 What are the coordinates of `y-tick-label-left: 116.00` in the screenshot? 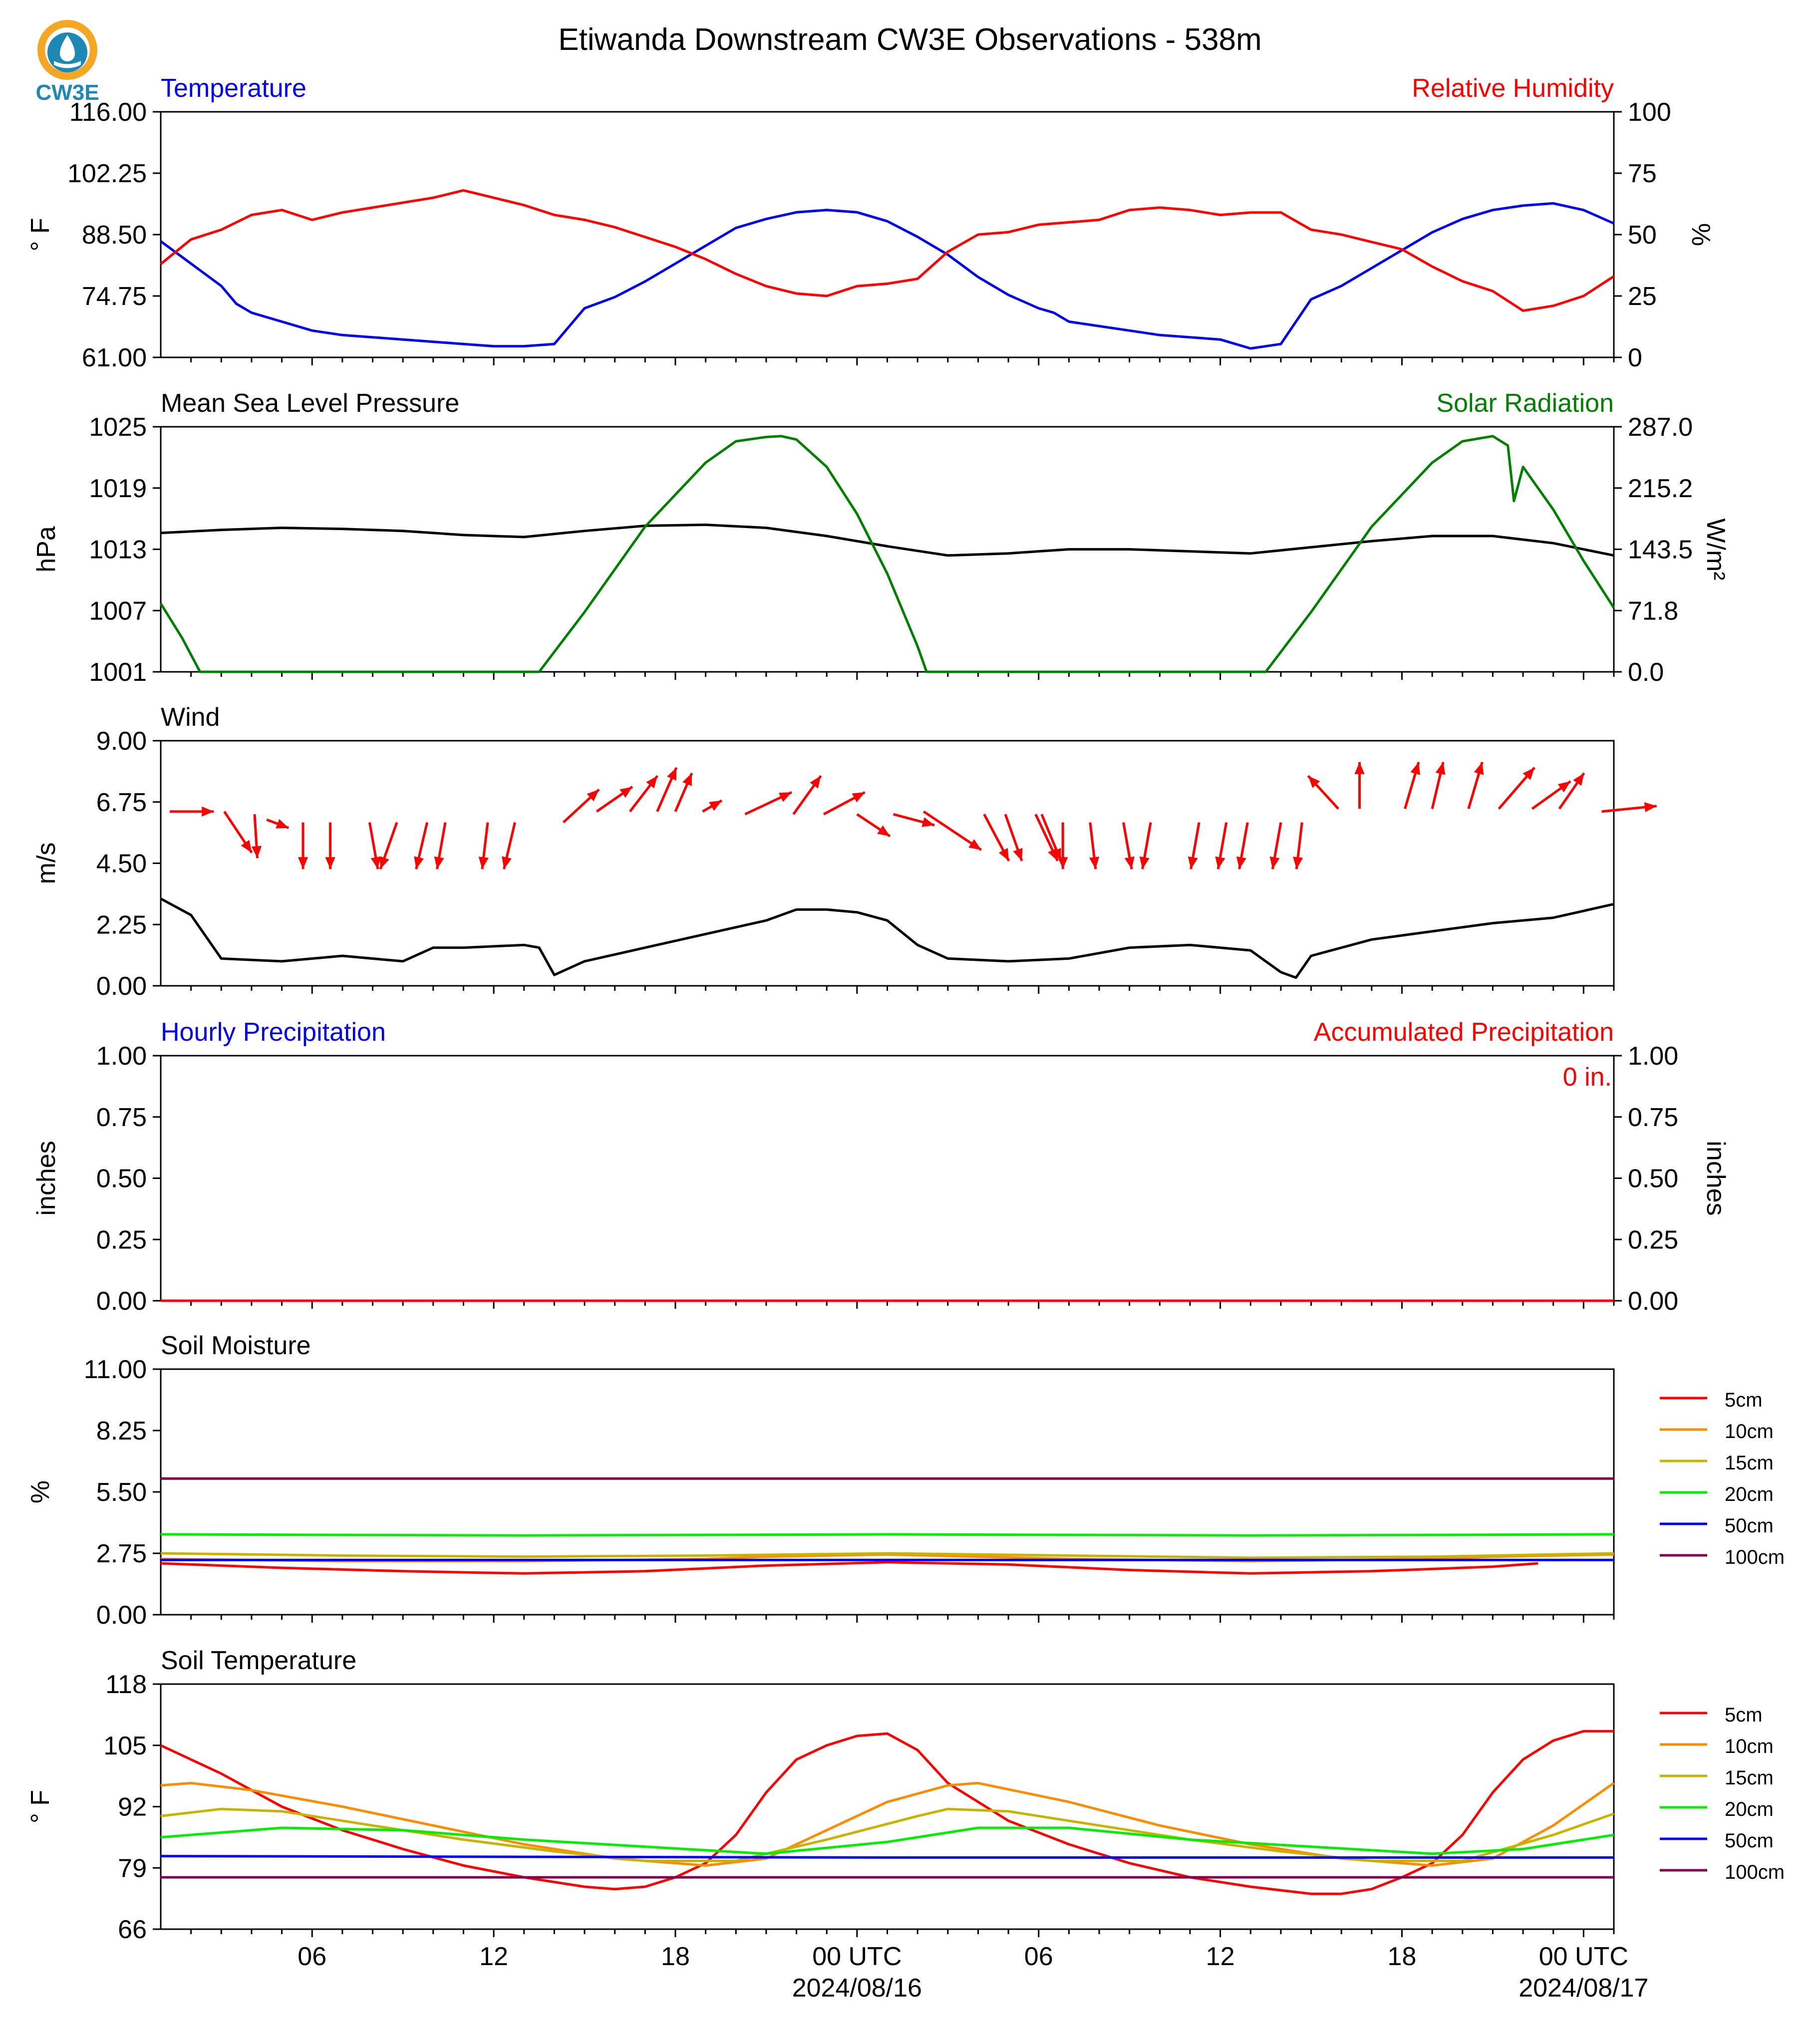 It's located at (108, 112).